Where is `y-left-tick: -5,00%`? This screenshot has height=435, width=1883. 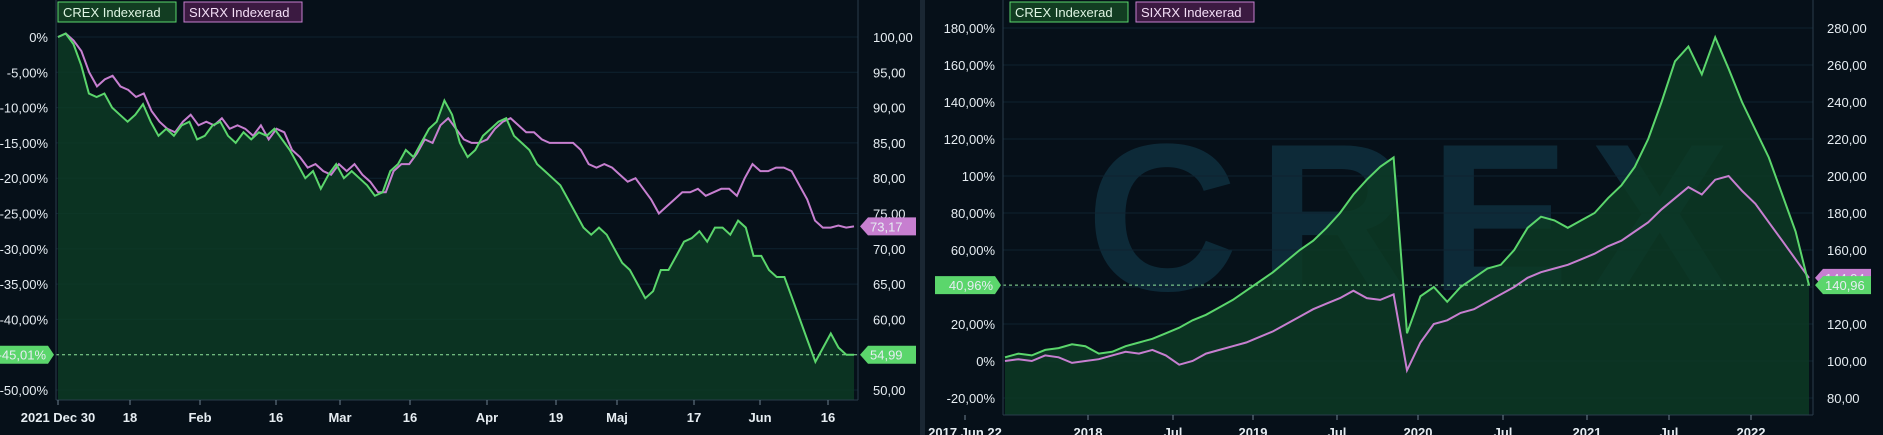 y-left-tick: -5,00% is located at coordinates (28, 72).